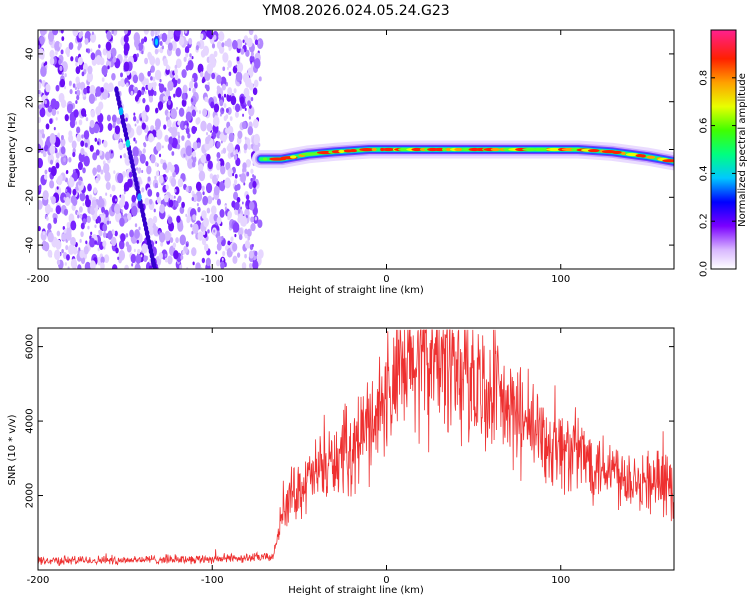  Describe the element at coordinates (38, 279) in the screenshot. I see `x-tick-label: -200` at that location.